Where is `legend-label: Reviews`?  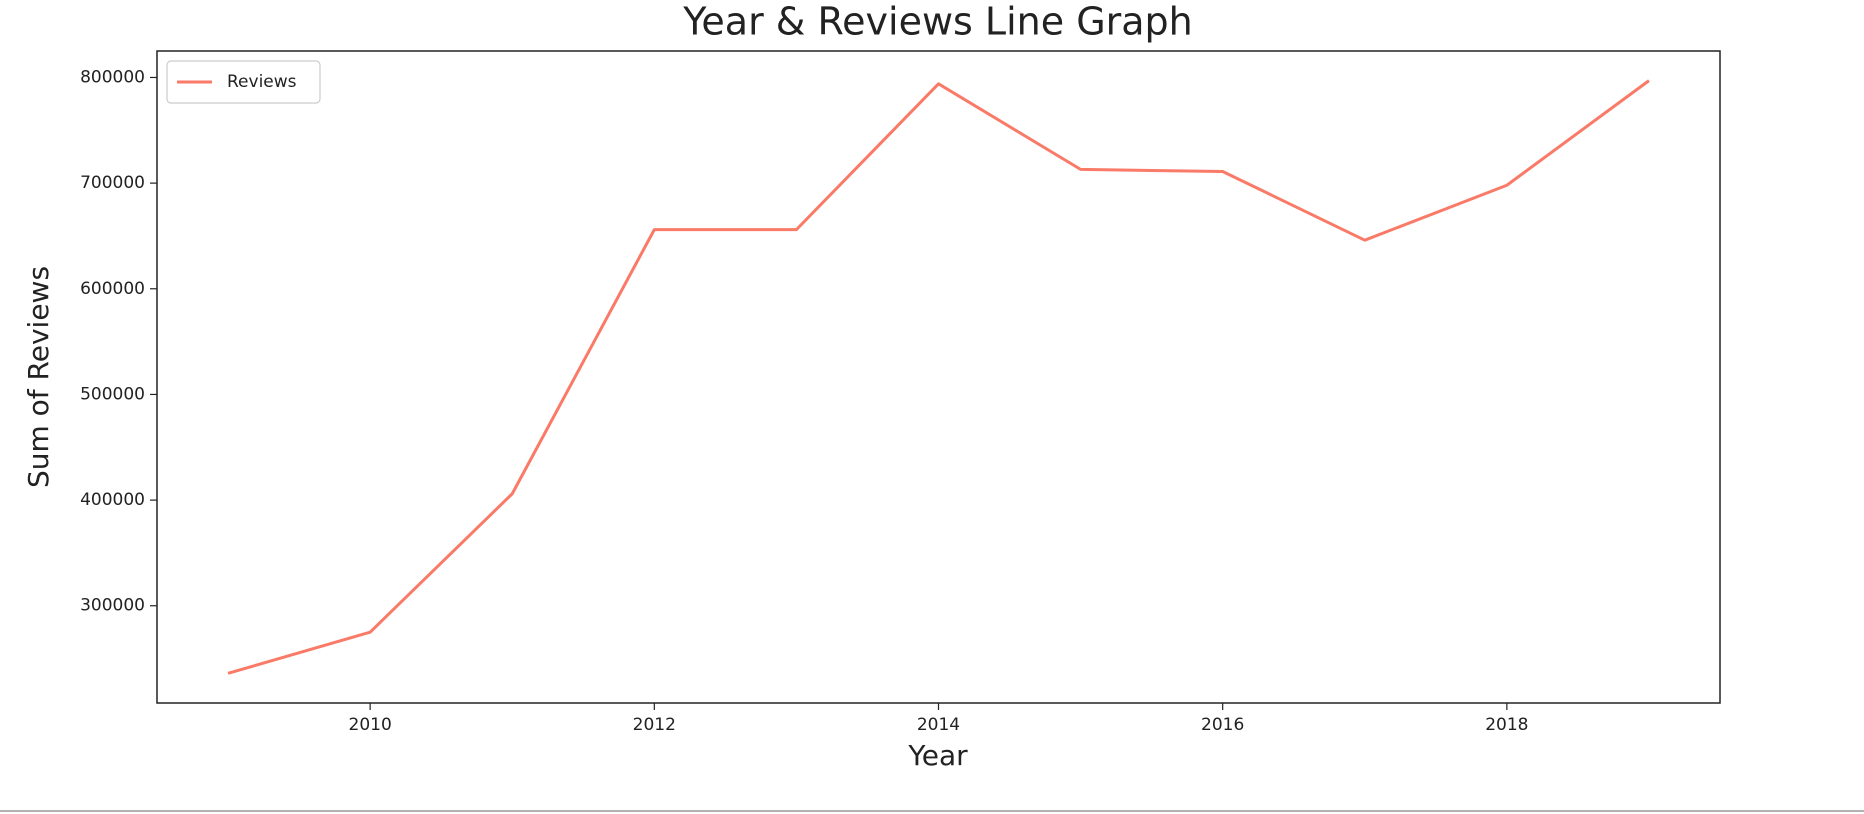 legend-label: Reviews is located at coordinates (262, 82).